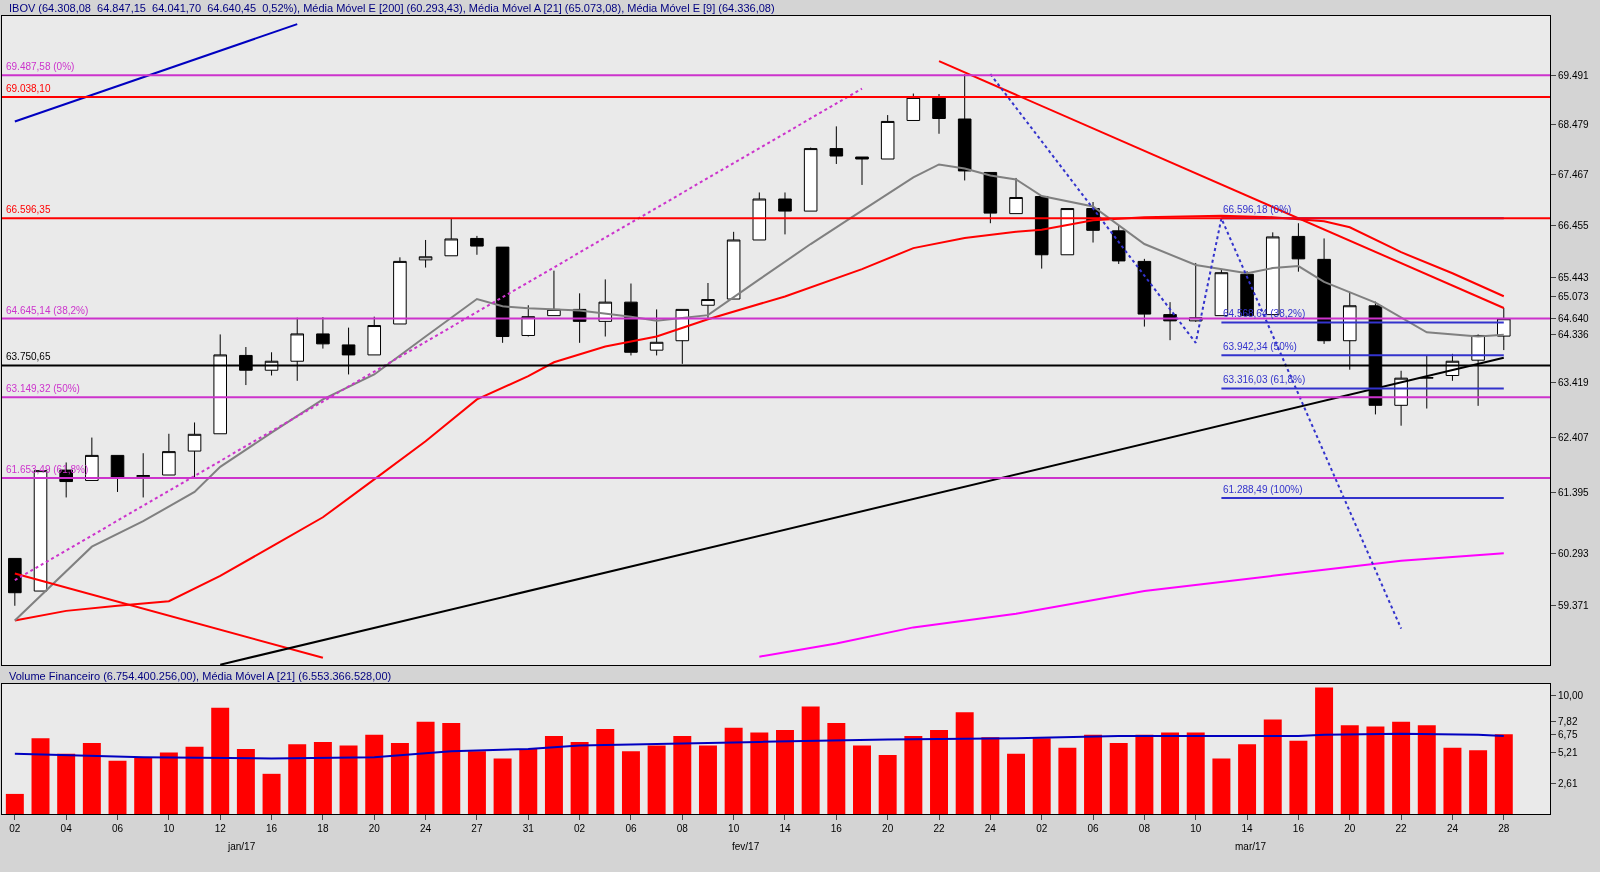 The height and width of the screenshot is (872, 1600). Describe the element at coordinates (1574, 437) in the screenshot. I see `y-tick-label: 62.407` at that location.